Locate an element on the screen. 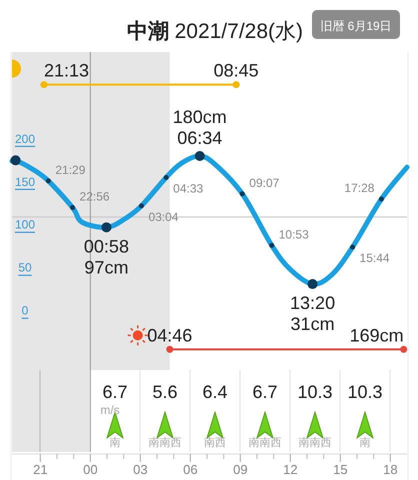 This screenshot has width=418, height=480. annotation: 13:20 is located at coordinates (313, 303).